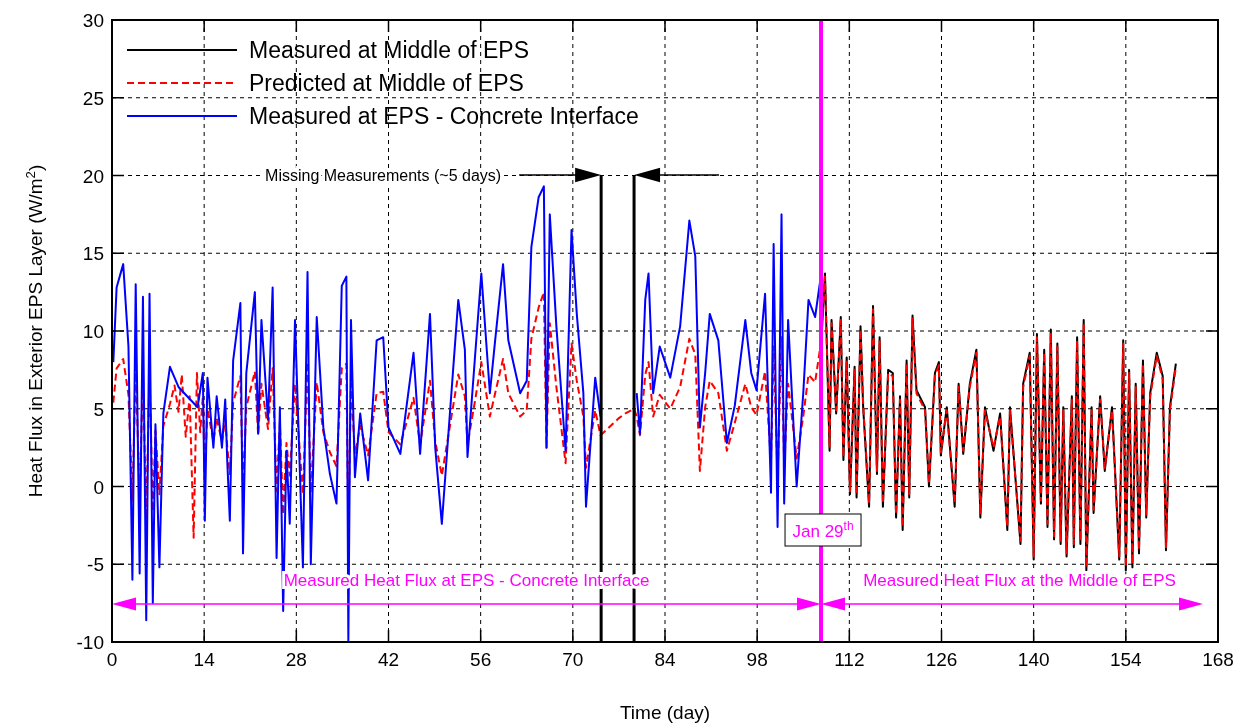  What do you see at coordinates (112, 659) in the screenshot?
I see `x-tick-label: 0` at bounding box center [112, 659].